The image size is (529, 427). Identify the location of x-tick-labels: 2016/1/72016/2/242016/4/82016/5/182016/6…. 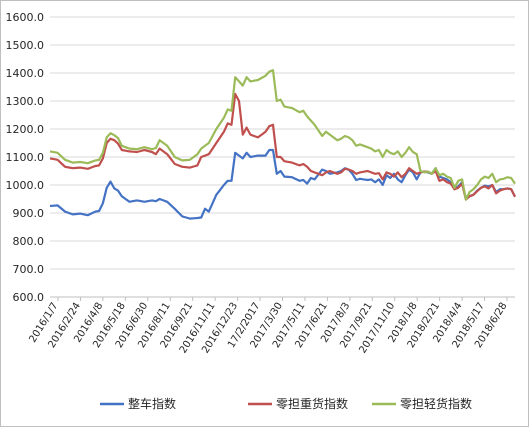
(268, 326).